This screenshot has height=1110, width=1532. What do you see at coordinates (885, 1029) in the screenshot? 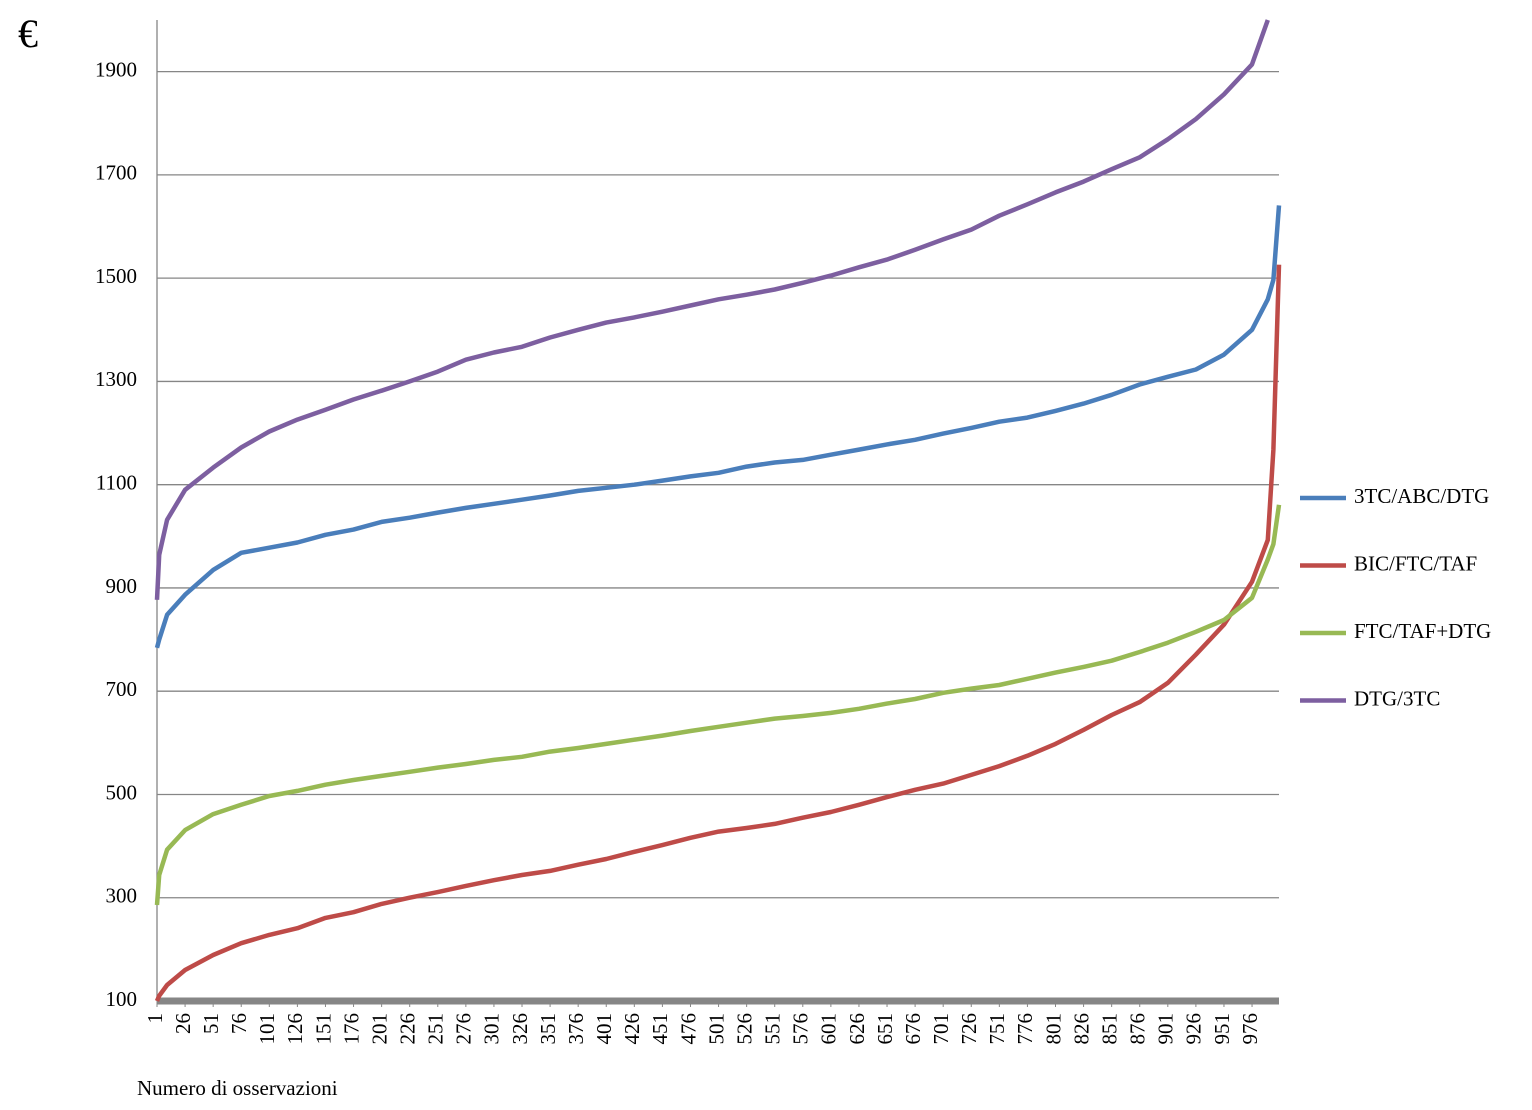
I see `x-tick-label: 651` at bounding box center [885, 1029].